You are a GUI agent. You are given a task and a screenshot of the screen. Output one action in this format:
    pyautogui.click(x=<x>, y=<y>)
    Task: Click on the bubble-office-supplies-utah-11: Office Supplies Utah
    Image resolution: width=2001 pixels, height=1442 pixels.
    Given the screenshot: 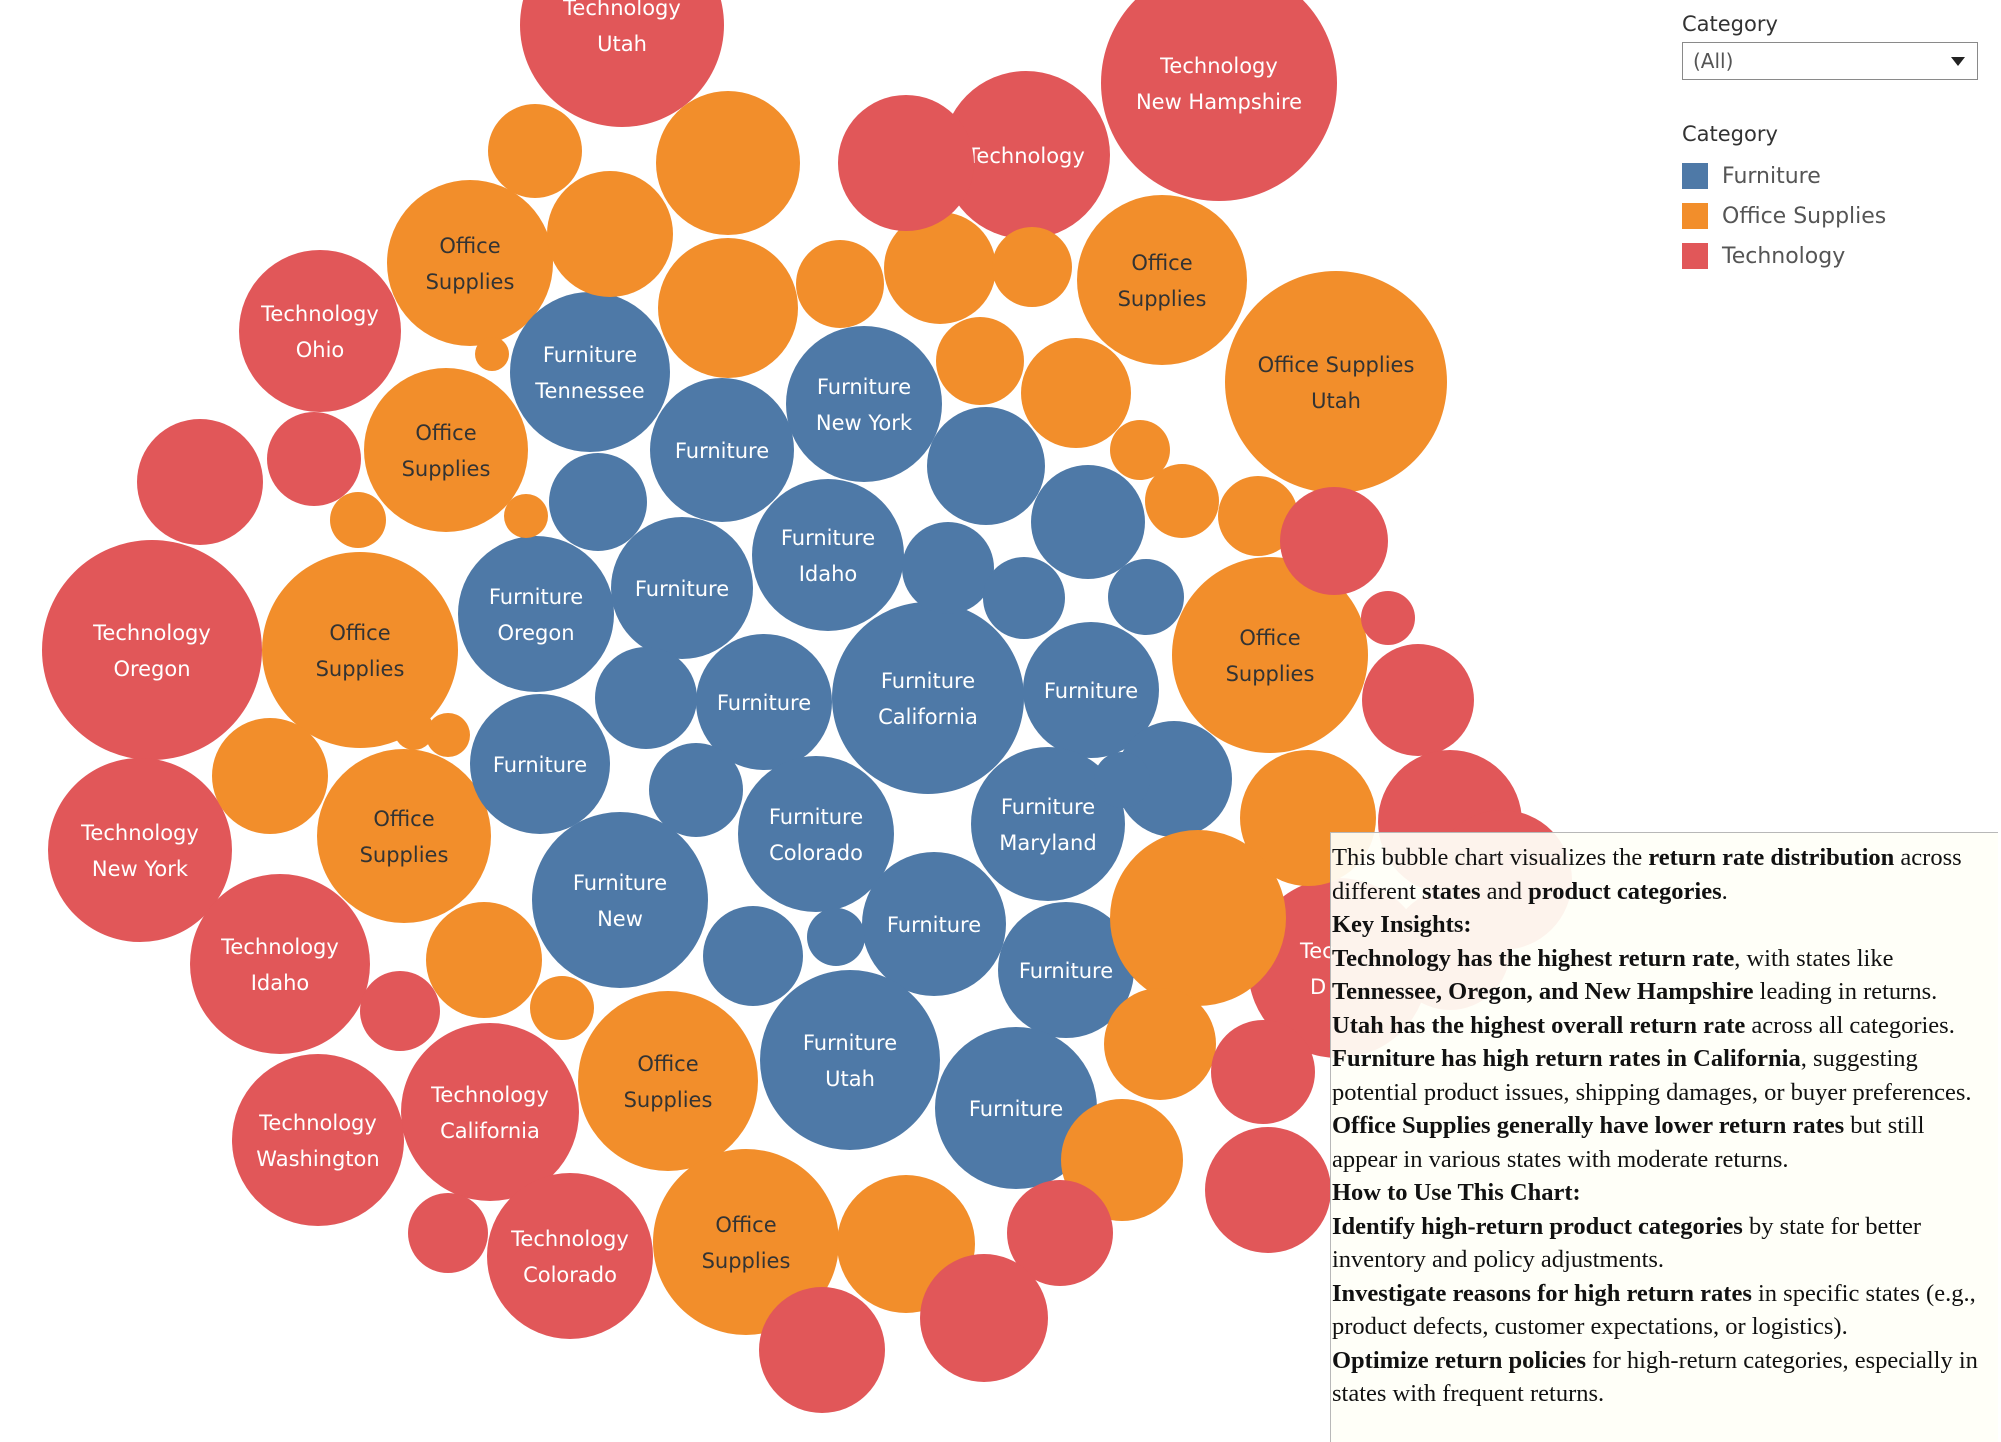 What is the action you would take?
    pyautogui.click(x=1336, y=382)
    